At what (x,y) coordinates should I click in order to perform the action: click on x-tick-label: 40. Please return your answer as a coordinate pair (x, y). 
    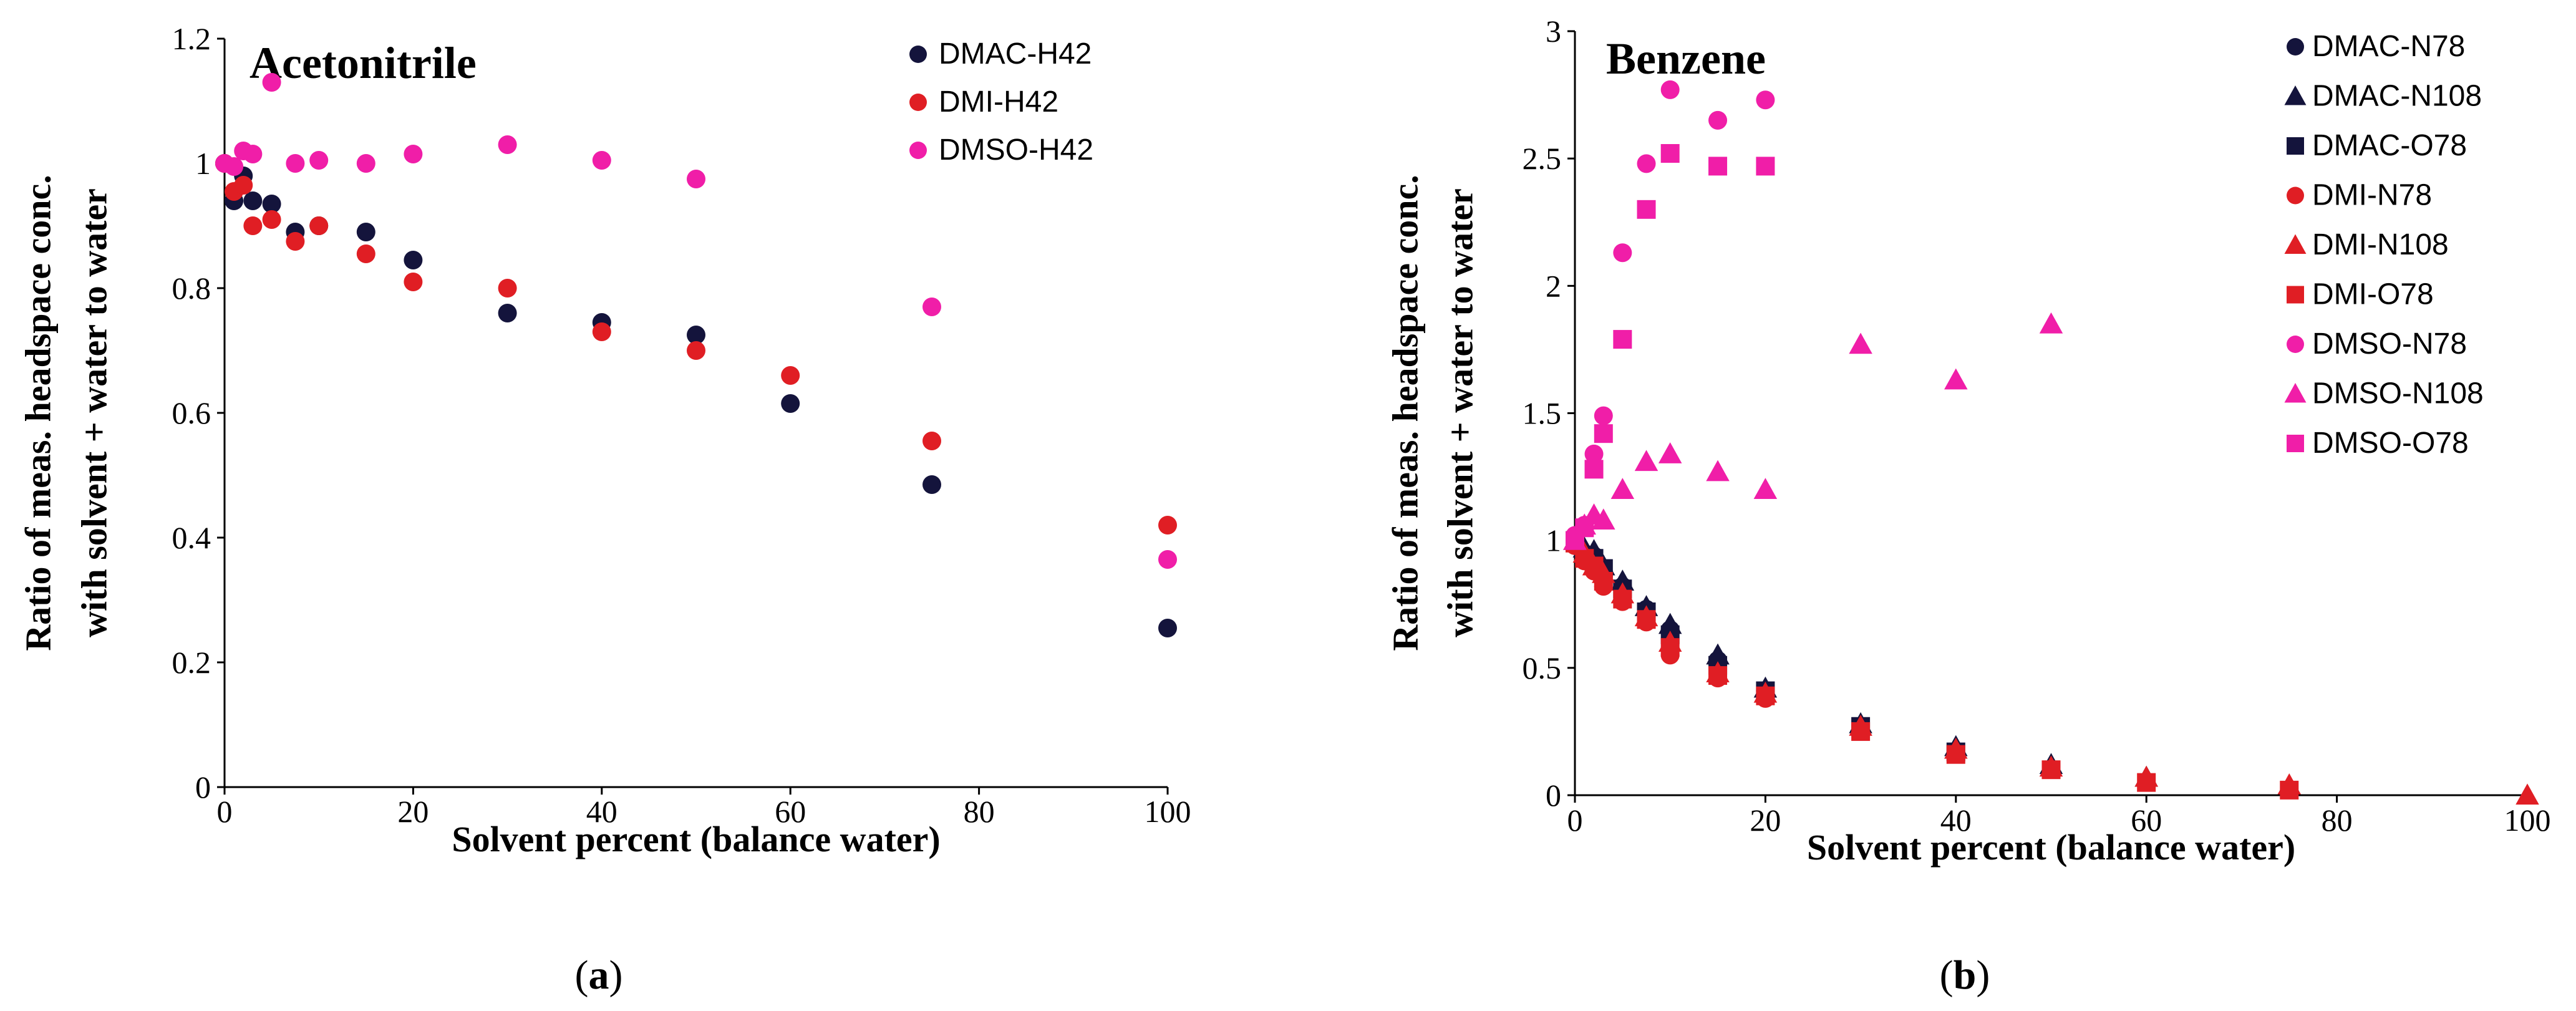
    Looking at the image, I should click on (1956, 820).